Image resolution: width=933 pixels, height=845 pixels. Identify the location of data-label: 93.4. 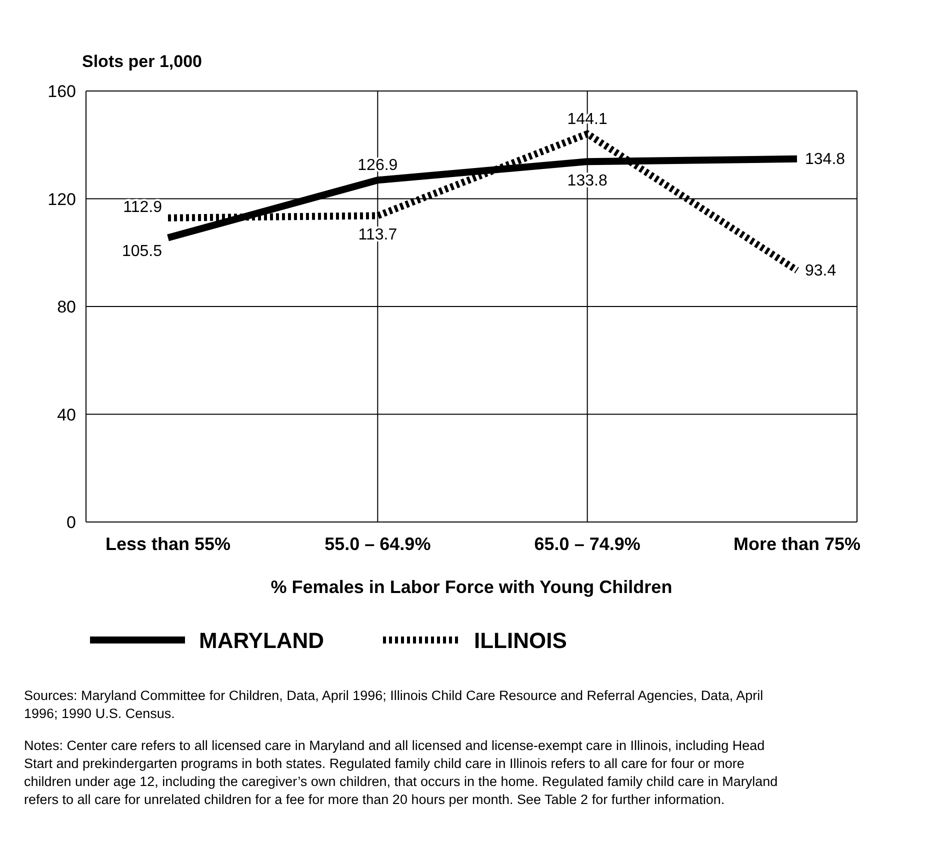
(820, 271).